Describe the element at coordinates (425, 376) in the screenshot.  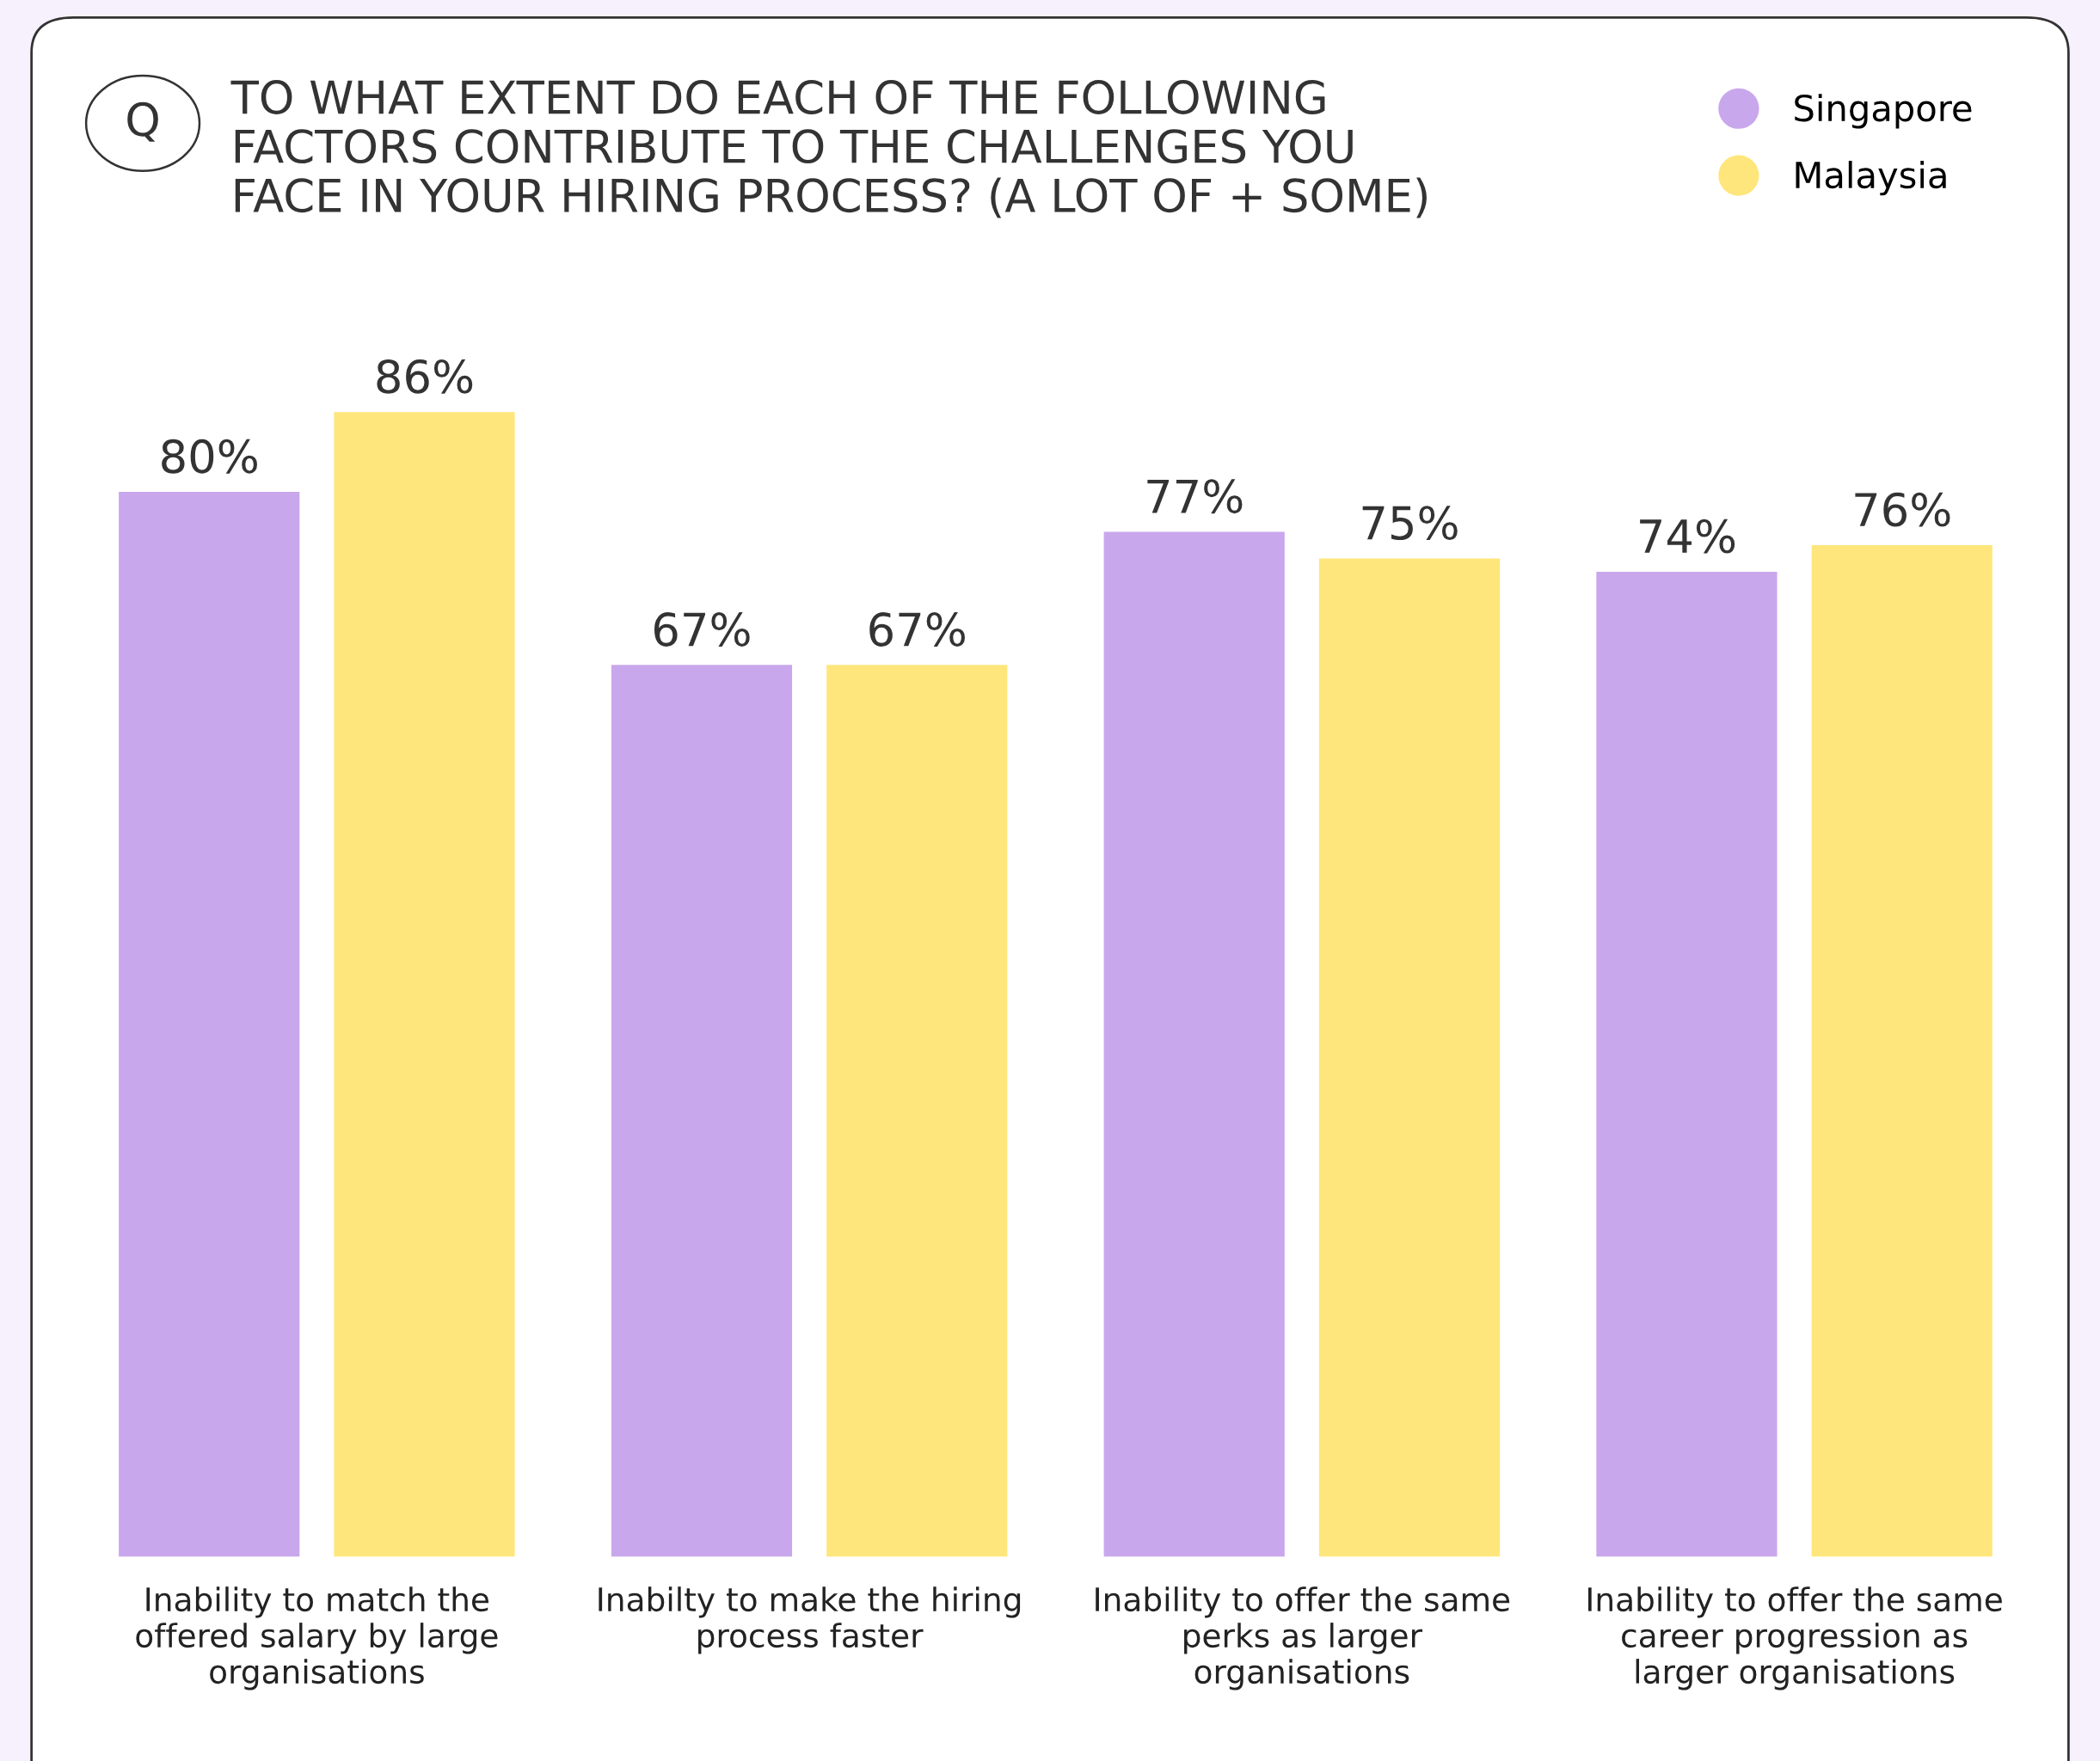
I see `data-label: 86%` at that location.